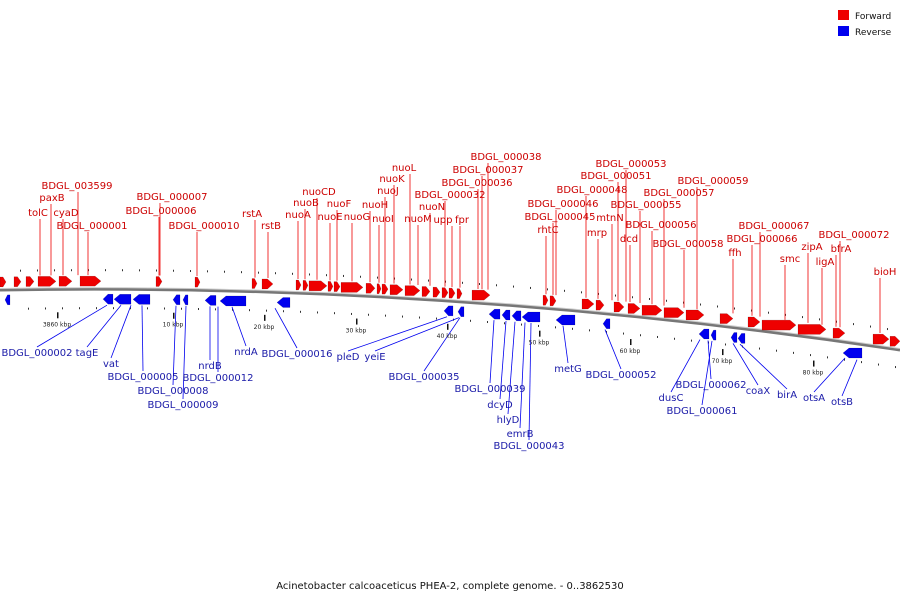 The height and width of the screenshot is (600, 900). What do you see at coordinates (76, 186) in the screenshot?
I see `forward-gene-label: BDGL_003599` at bounding box center [76, 186].